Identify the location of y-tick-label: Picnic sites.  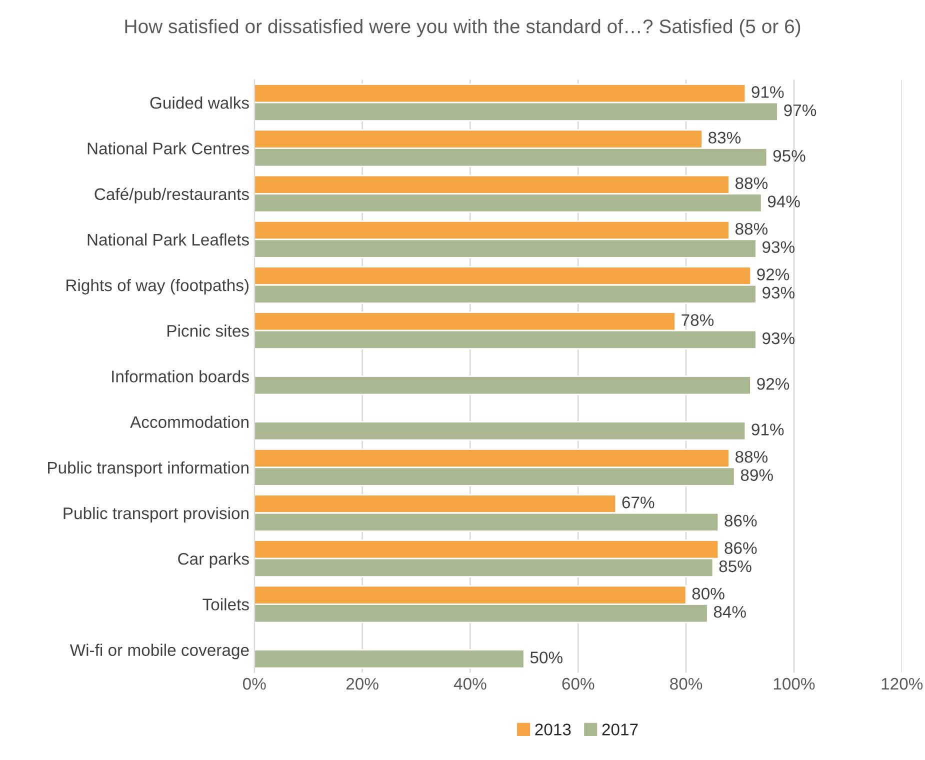
(208, 330).